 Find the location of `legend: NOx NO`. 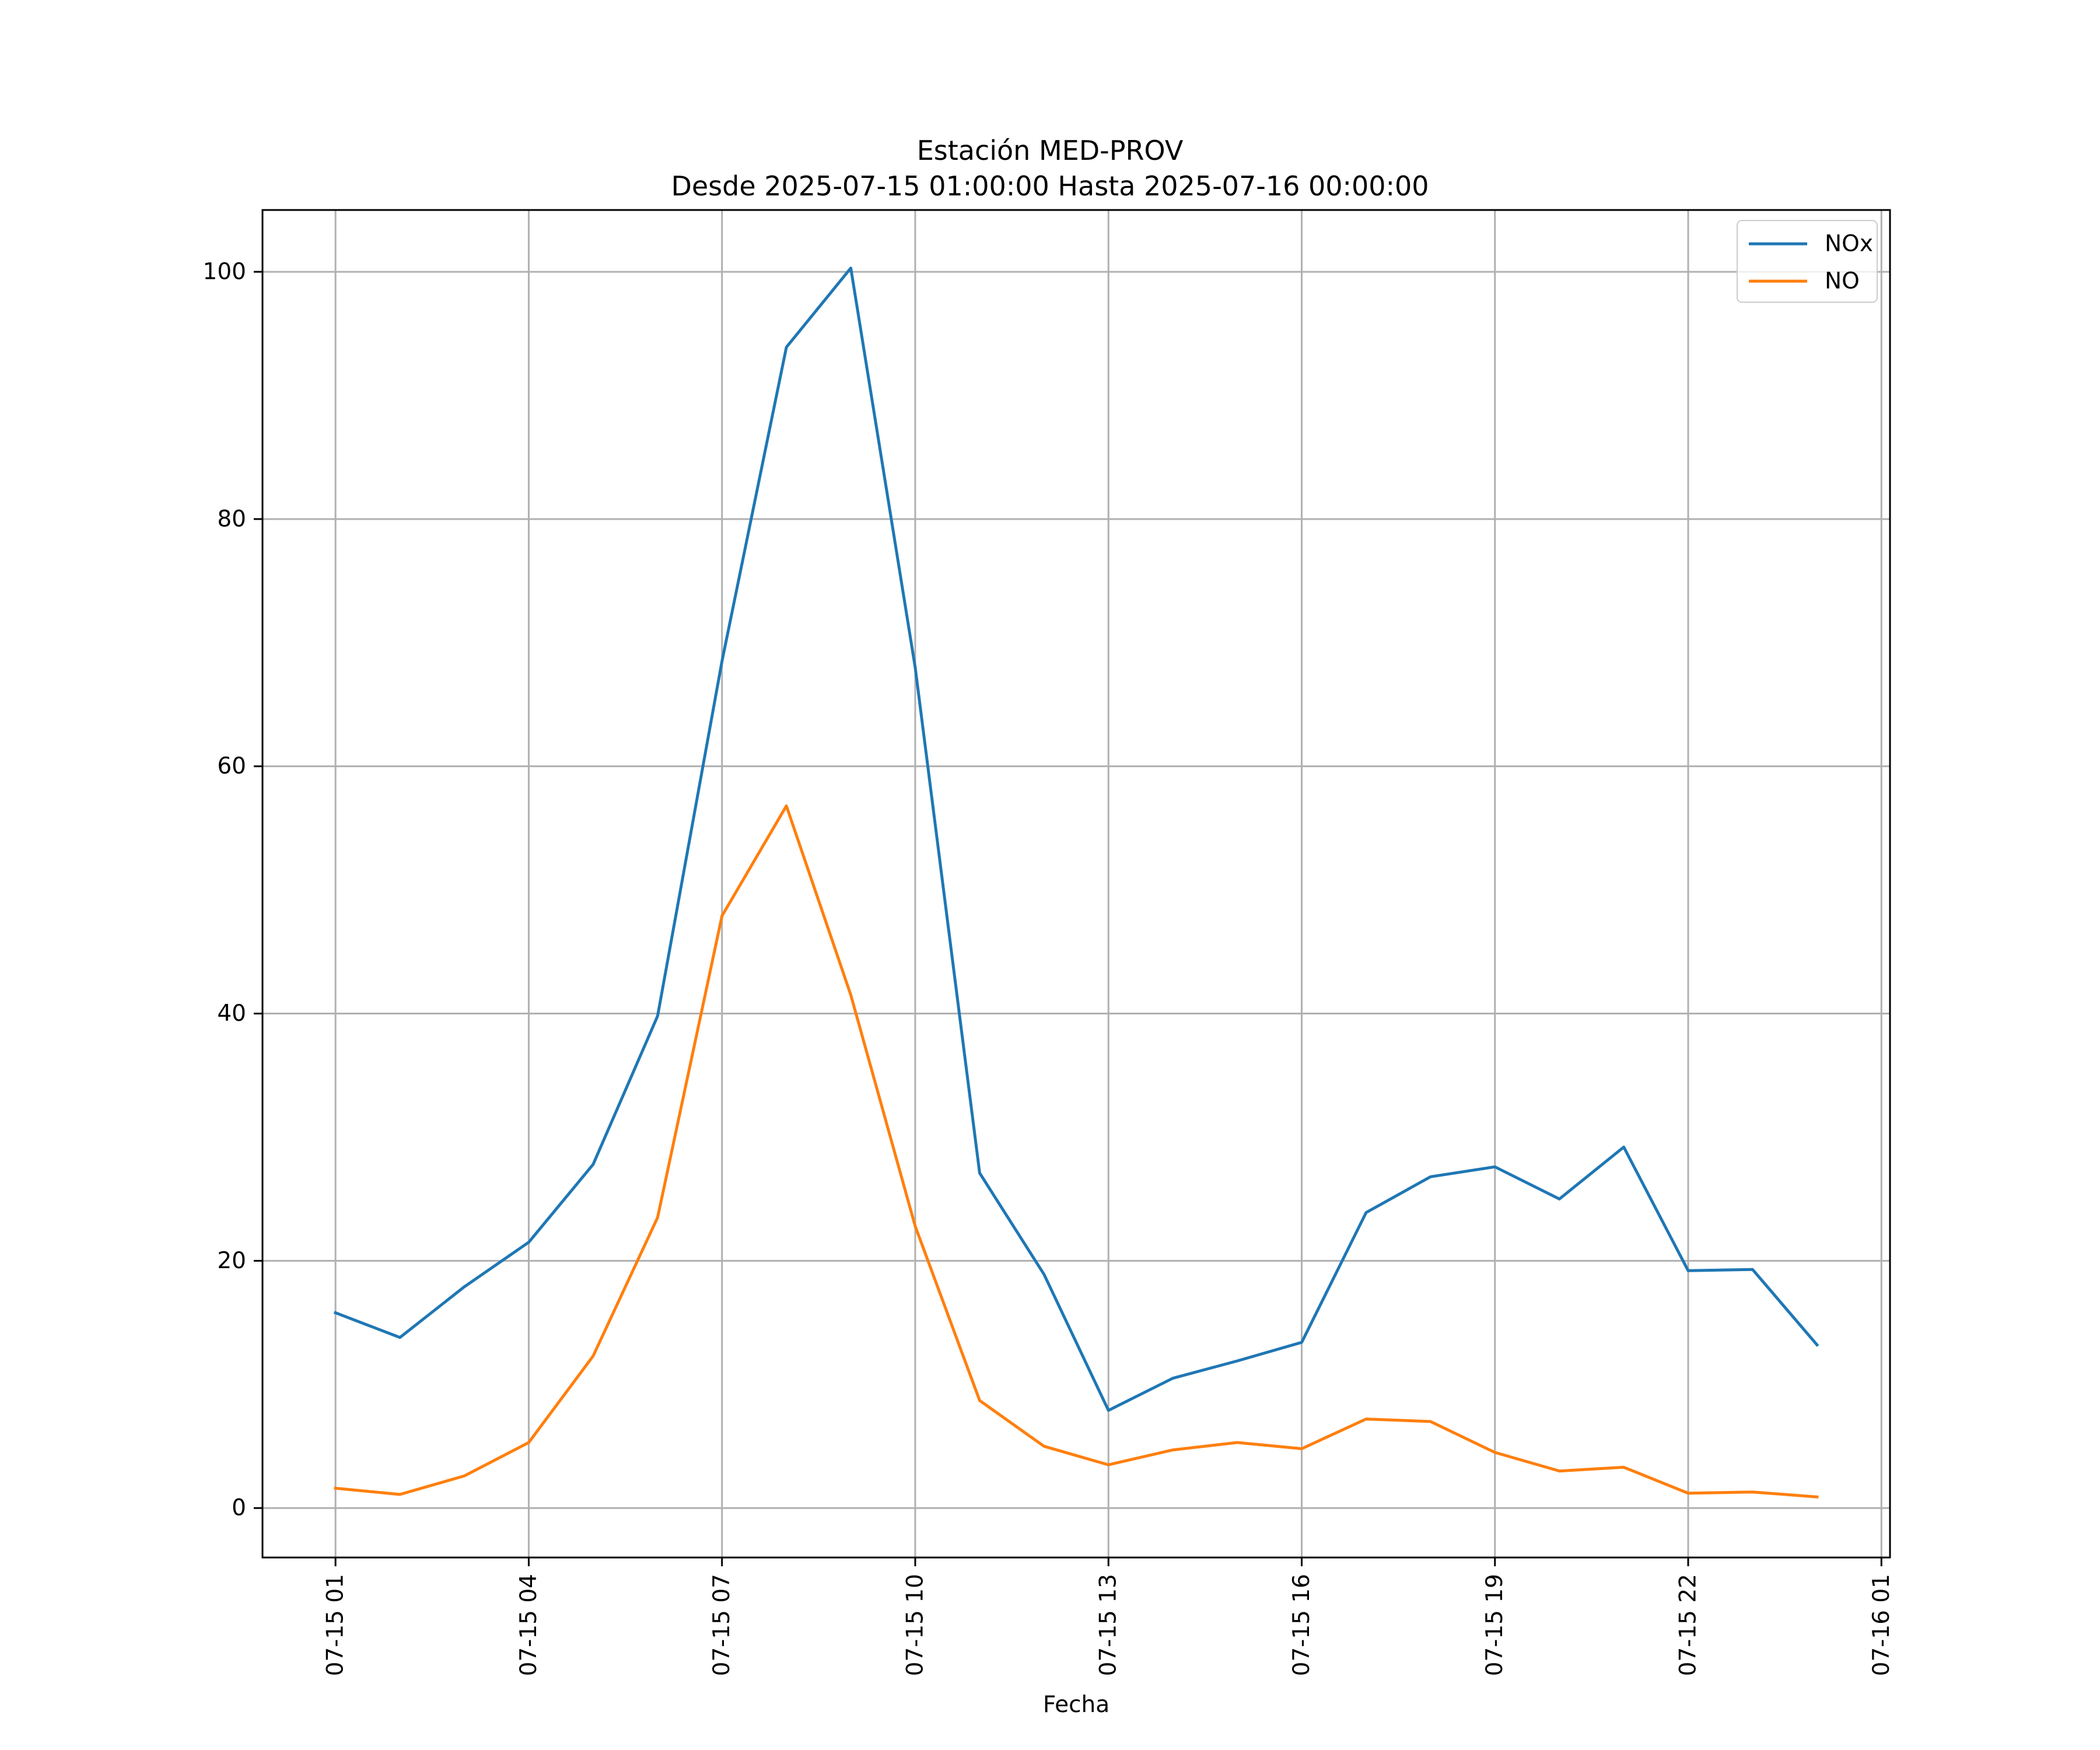

legend: NOx NO is located at coordinates (1807, 261).